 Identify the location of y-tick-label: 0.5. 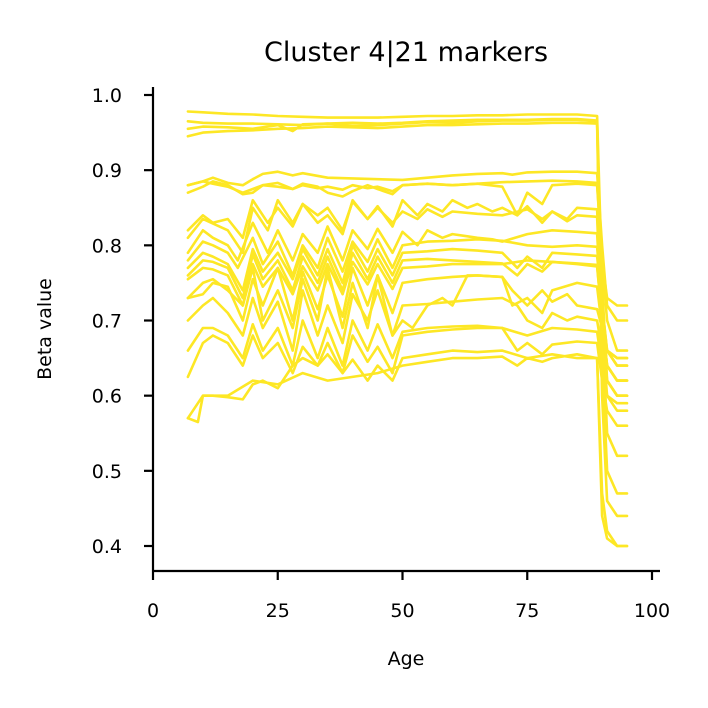
(107, 472).